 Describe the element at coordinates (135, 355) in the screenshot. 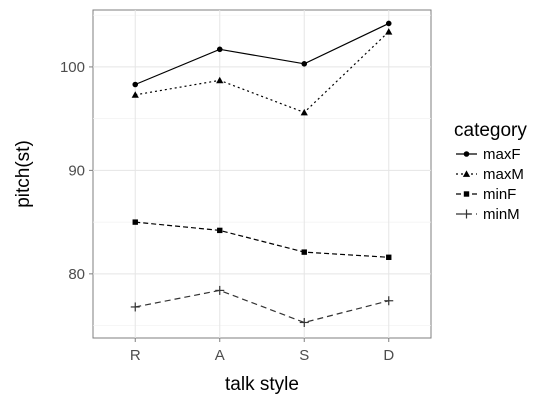

I see `x-tick-label: R` at that location.